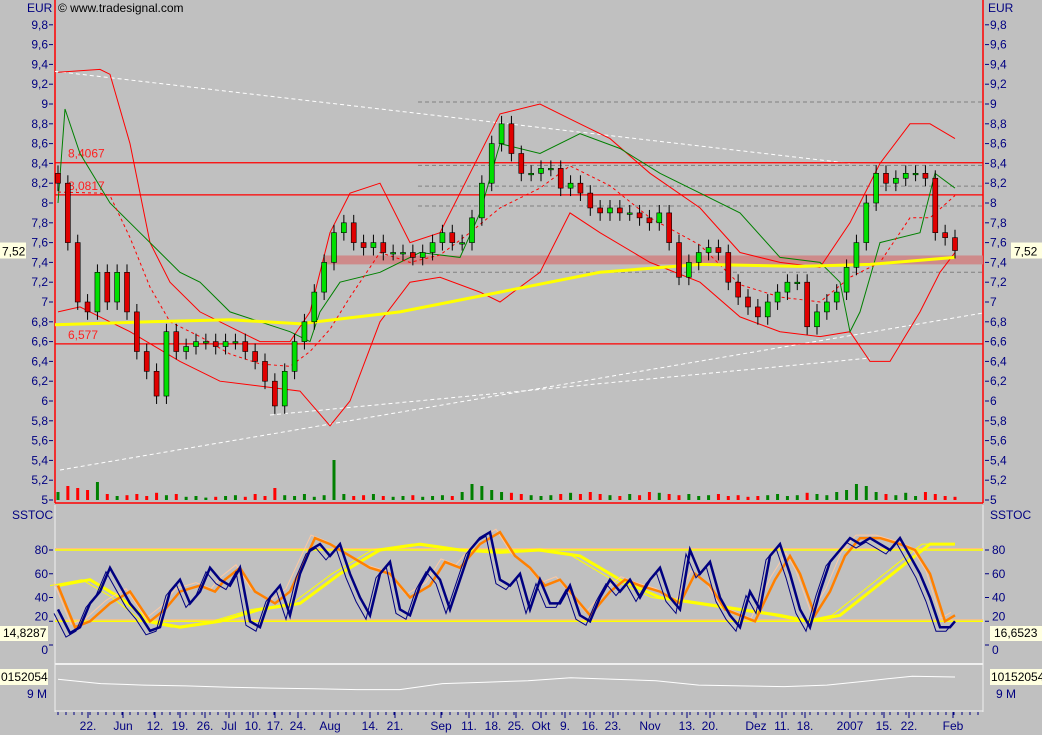 The height and width of the screenshot is (735, 1042). I want to click on currency-label-right: EUR, so click(1001, 8).